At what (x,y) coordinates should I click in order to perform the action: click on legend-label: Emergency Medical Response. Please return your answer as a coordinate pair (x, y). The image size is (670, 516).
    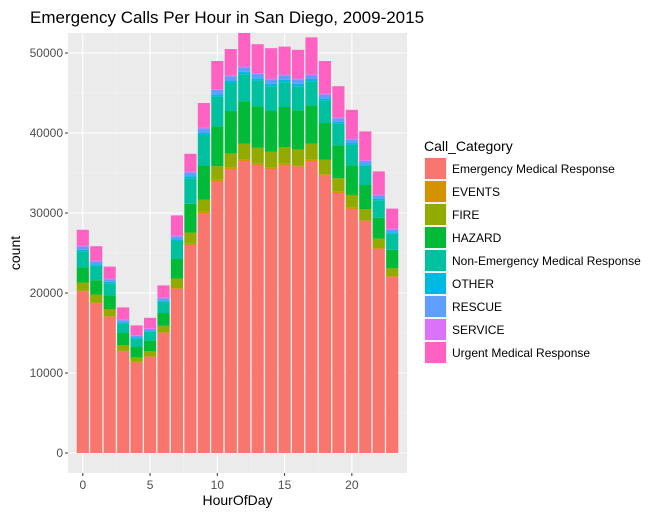
    Looking at the image, I should click on (533, 169).